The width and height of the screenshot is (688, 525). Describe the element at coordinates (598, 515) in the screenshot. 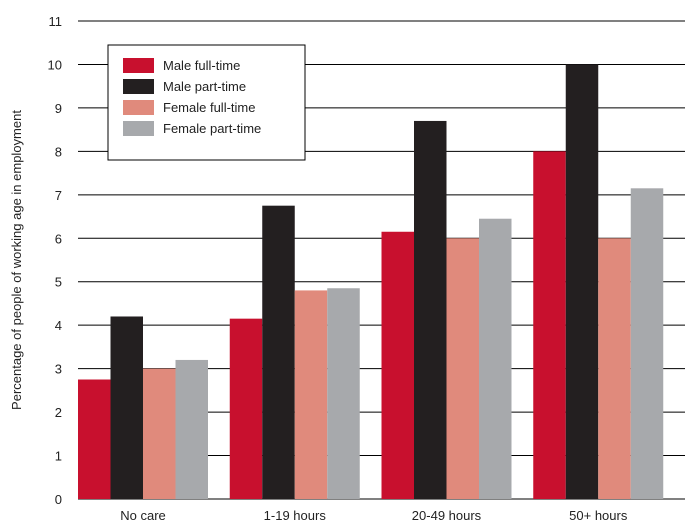

I see `x-tick-label: 50+ hours` at that location.